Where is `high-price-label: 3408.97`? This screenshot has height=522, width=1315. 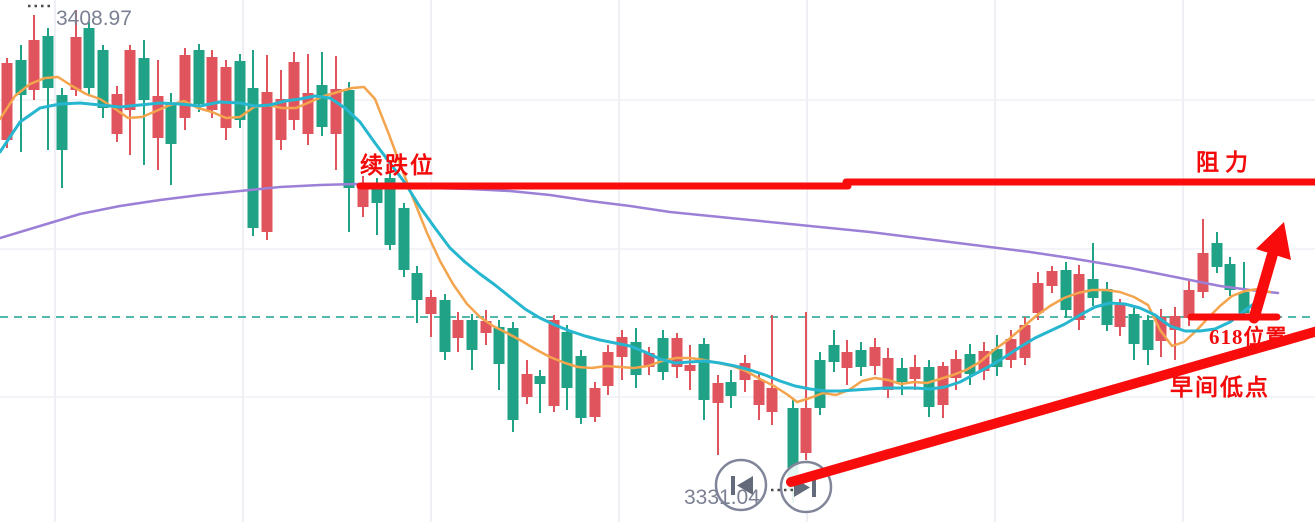
high-price-label: 3408.97 is located at coordinates (94, 18).